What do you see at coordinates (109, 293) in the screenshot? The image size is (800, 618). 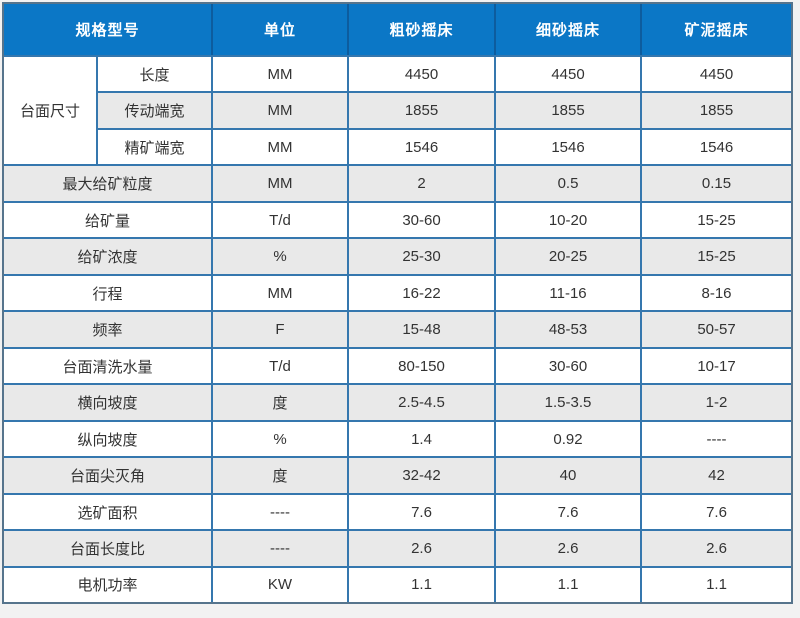 I see `row-label-cell: 行程` at bounding box center [109, 293].